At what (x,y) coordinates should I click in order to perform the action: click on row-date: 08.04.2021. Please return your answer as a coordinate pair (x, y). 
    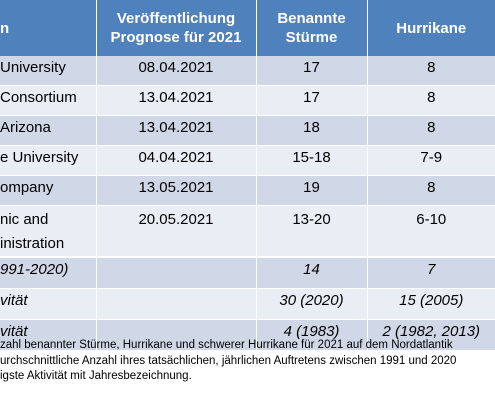
    Looking at the image, I should click on (176, 71).